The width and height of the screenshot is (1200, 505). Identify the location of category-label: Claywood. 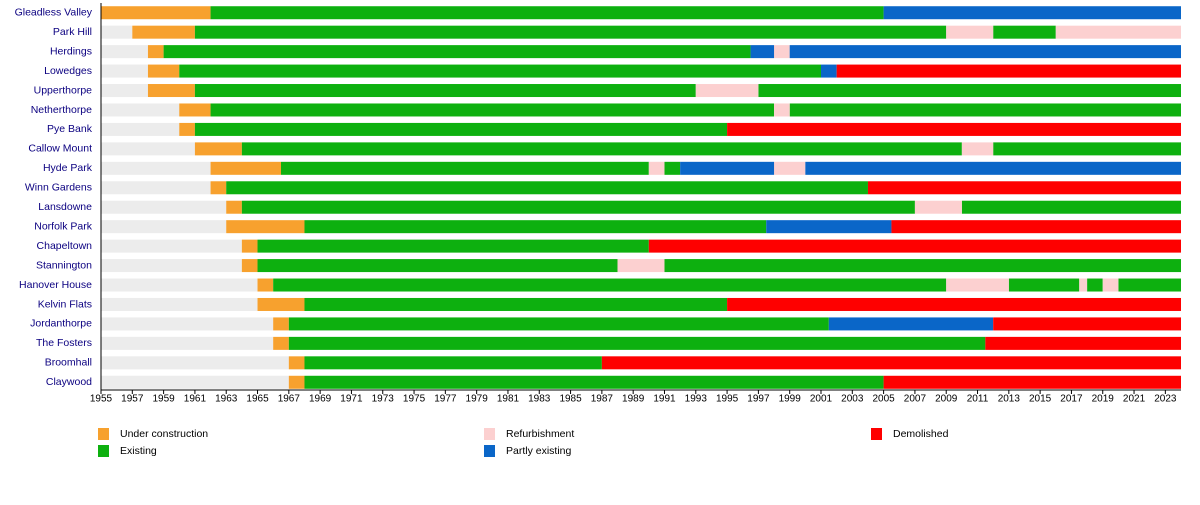
(69, 382).